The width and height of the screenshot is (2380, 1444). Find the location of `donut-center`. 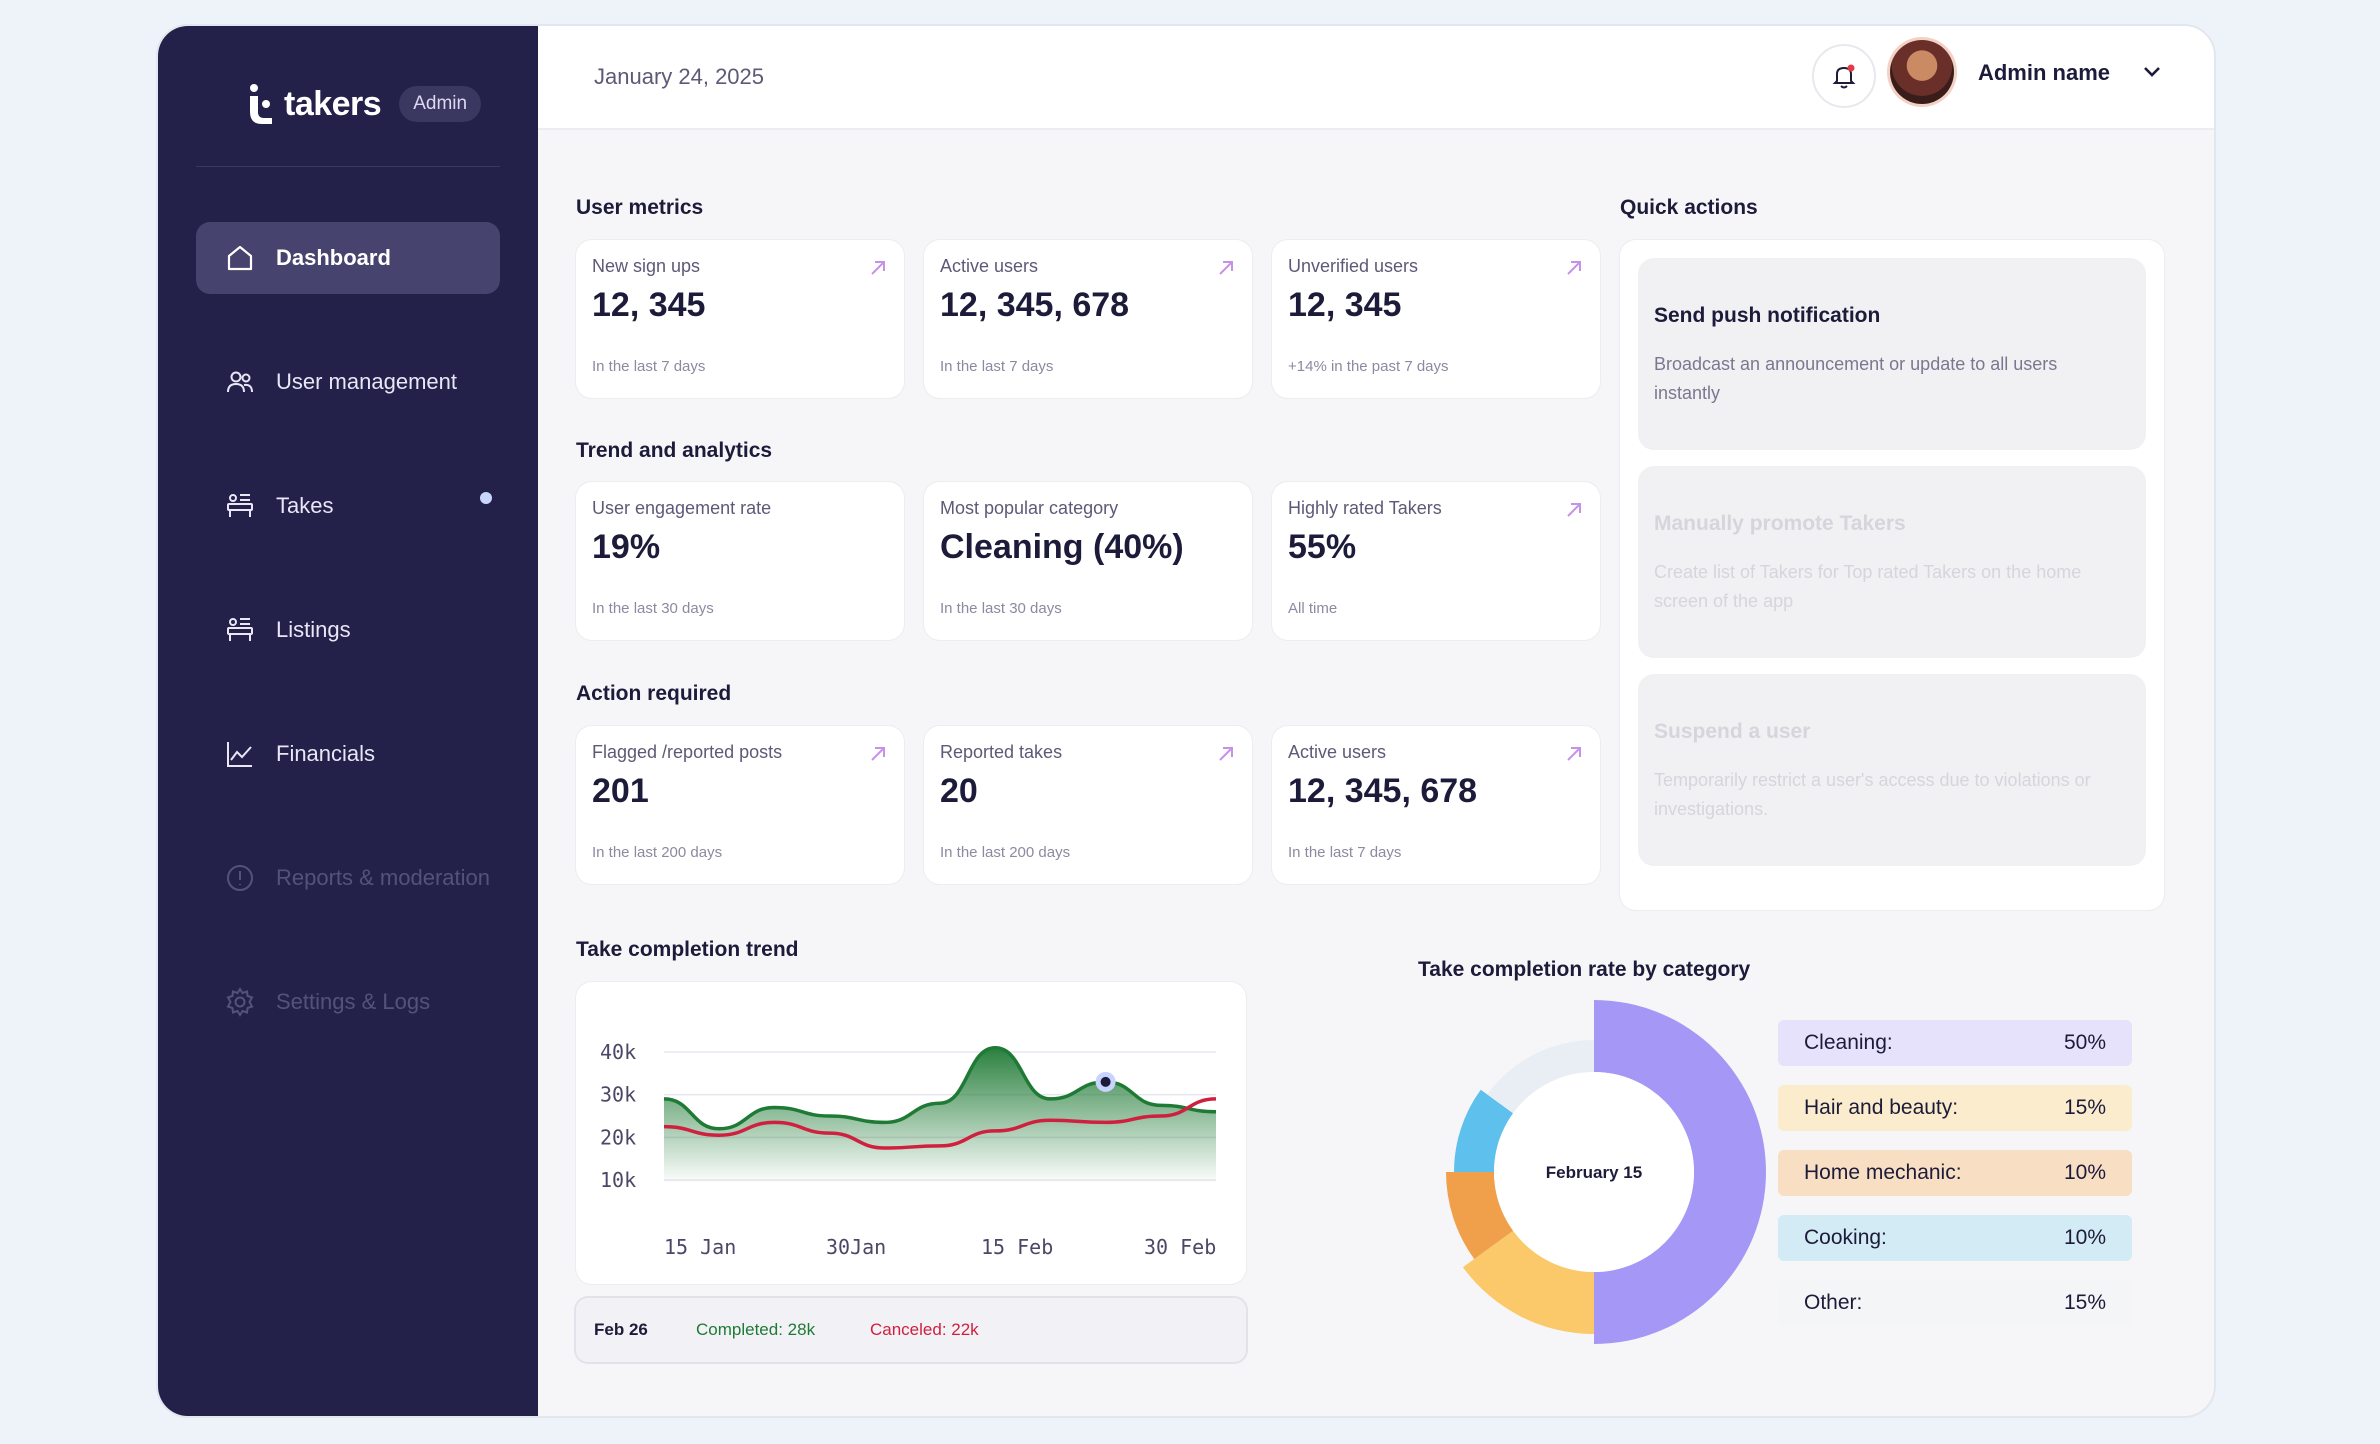

donut-center is located at coordinates (1594, 1172).